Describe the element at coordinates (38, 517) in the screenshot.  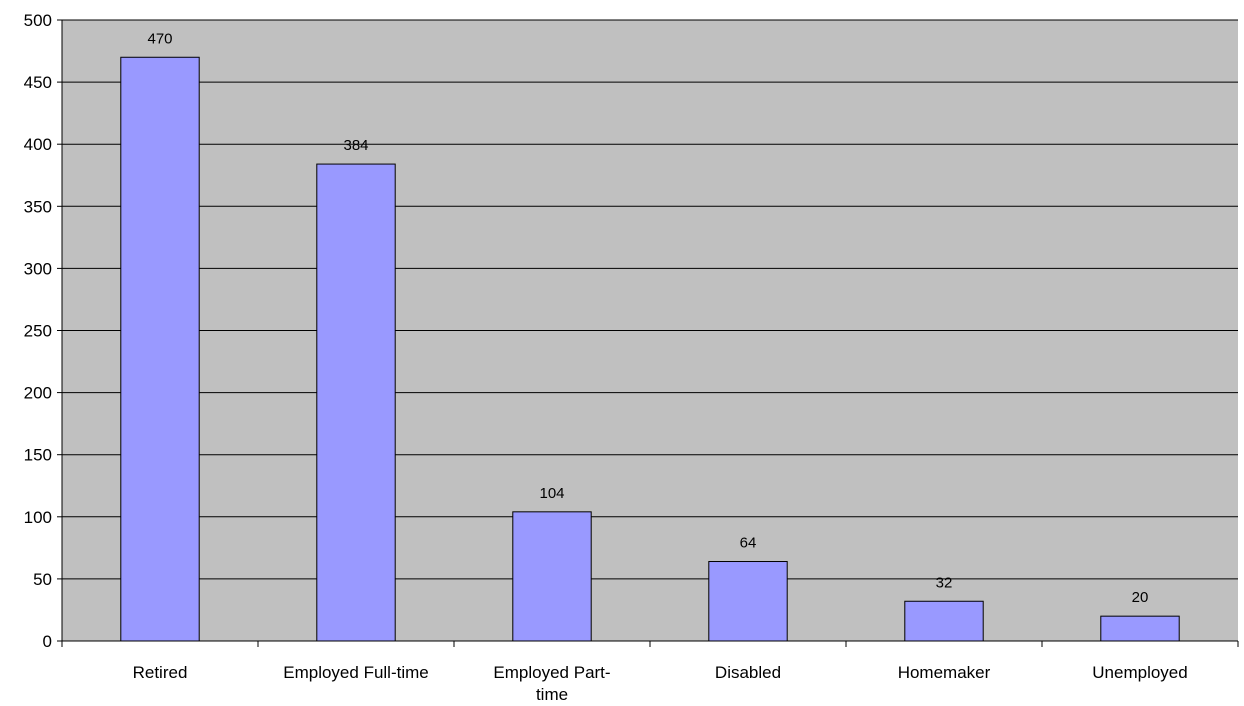
I see `y-tick-label: 100` at that location.